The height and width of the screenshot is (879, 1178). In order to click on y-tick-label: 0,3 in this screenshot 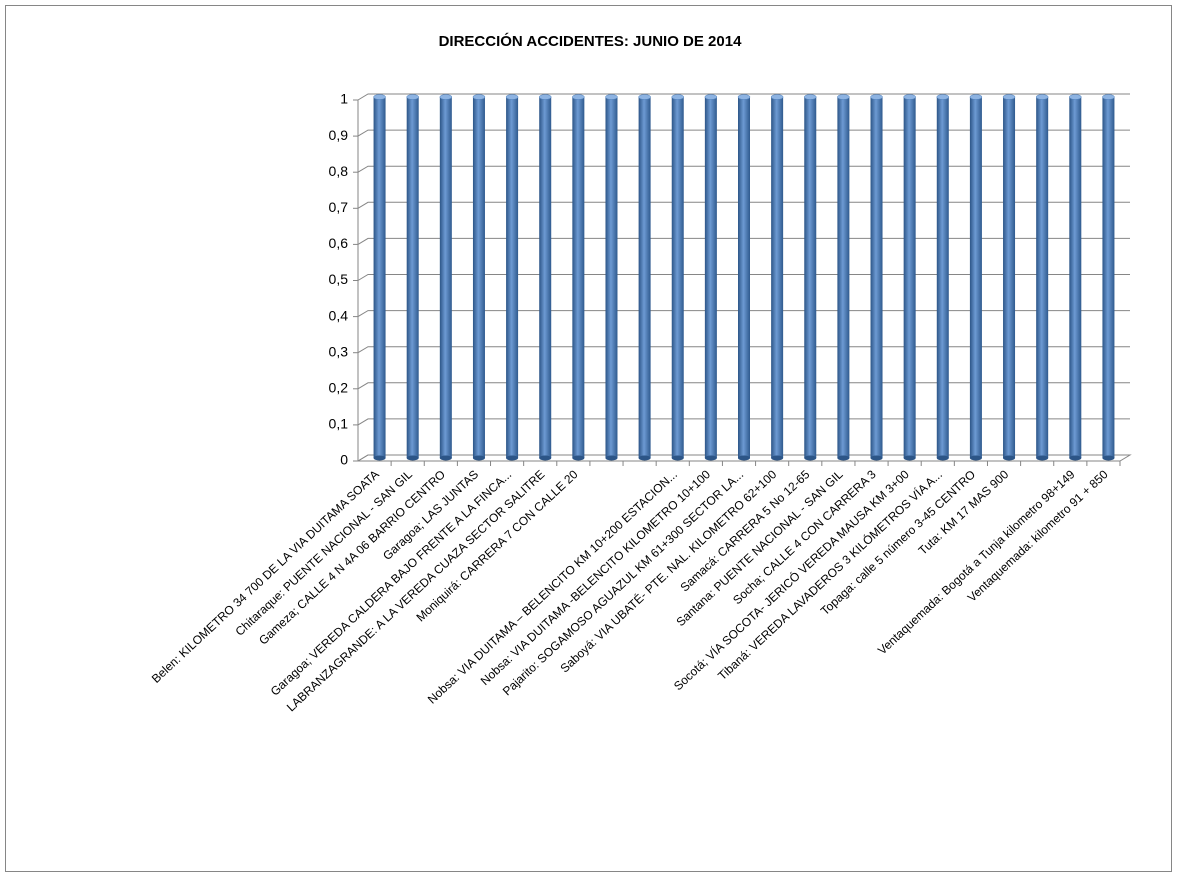, I will do `click(339, 351)`.